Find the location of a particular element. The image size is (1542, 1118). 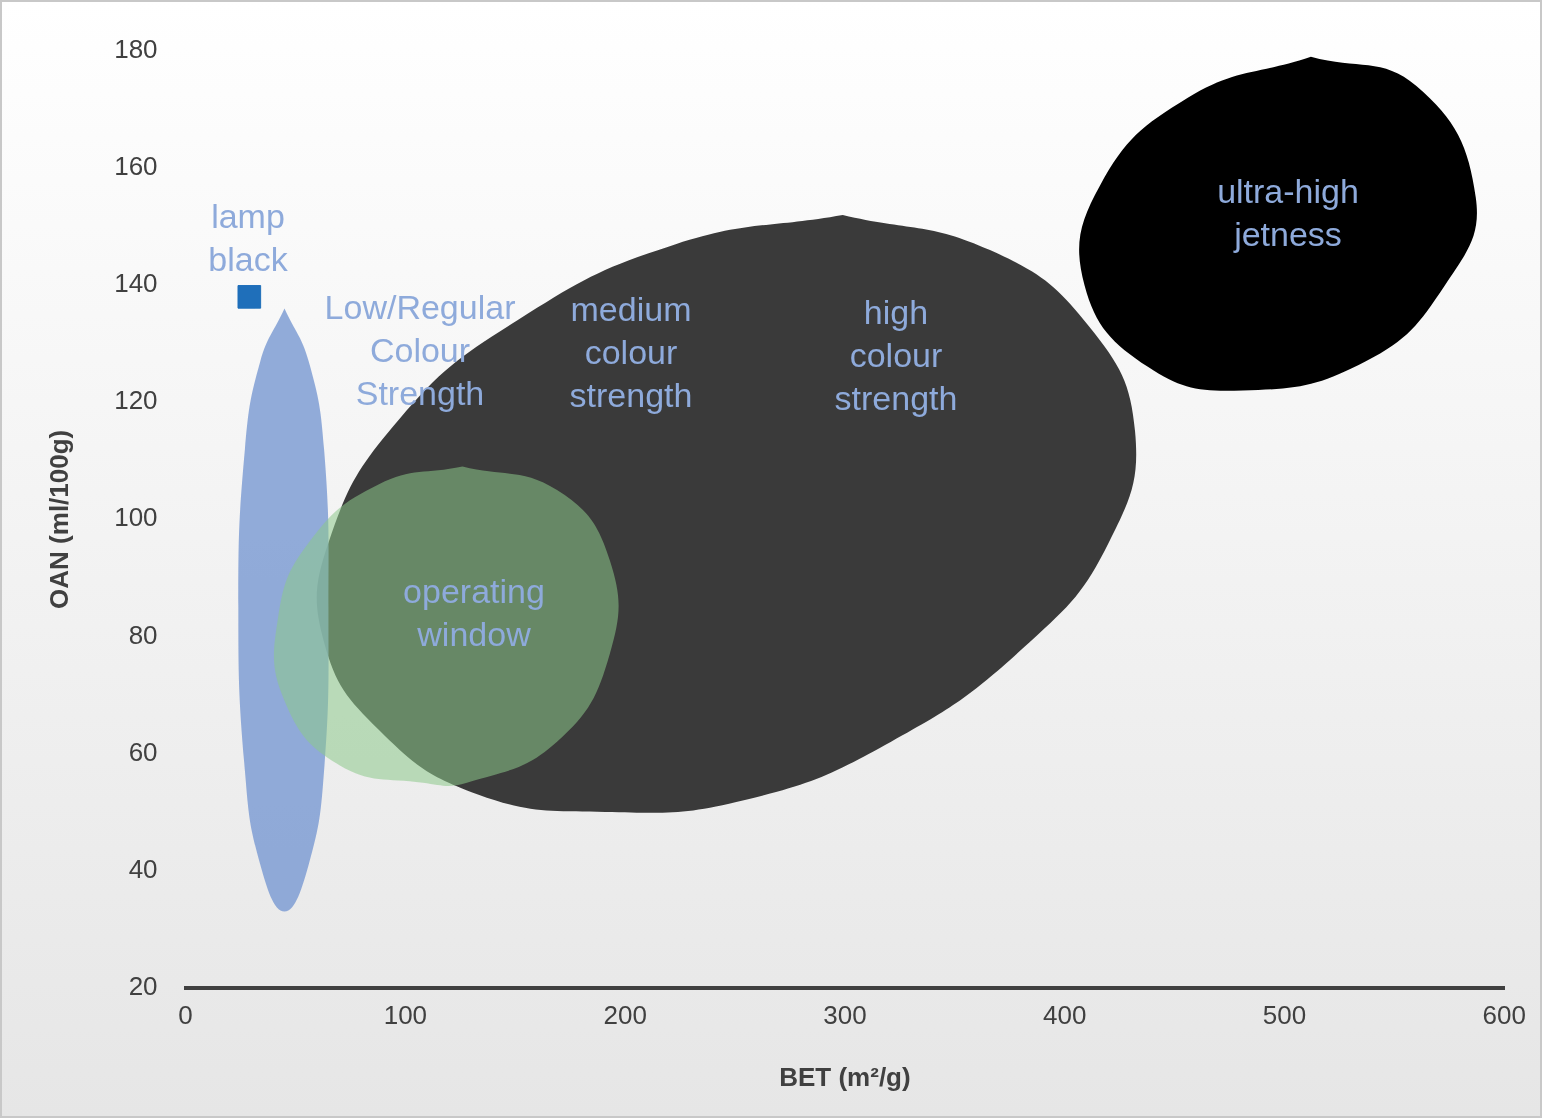

annotation: ultra-high jetness is located at coordinates (1288, 212).